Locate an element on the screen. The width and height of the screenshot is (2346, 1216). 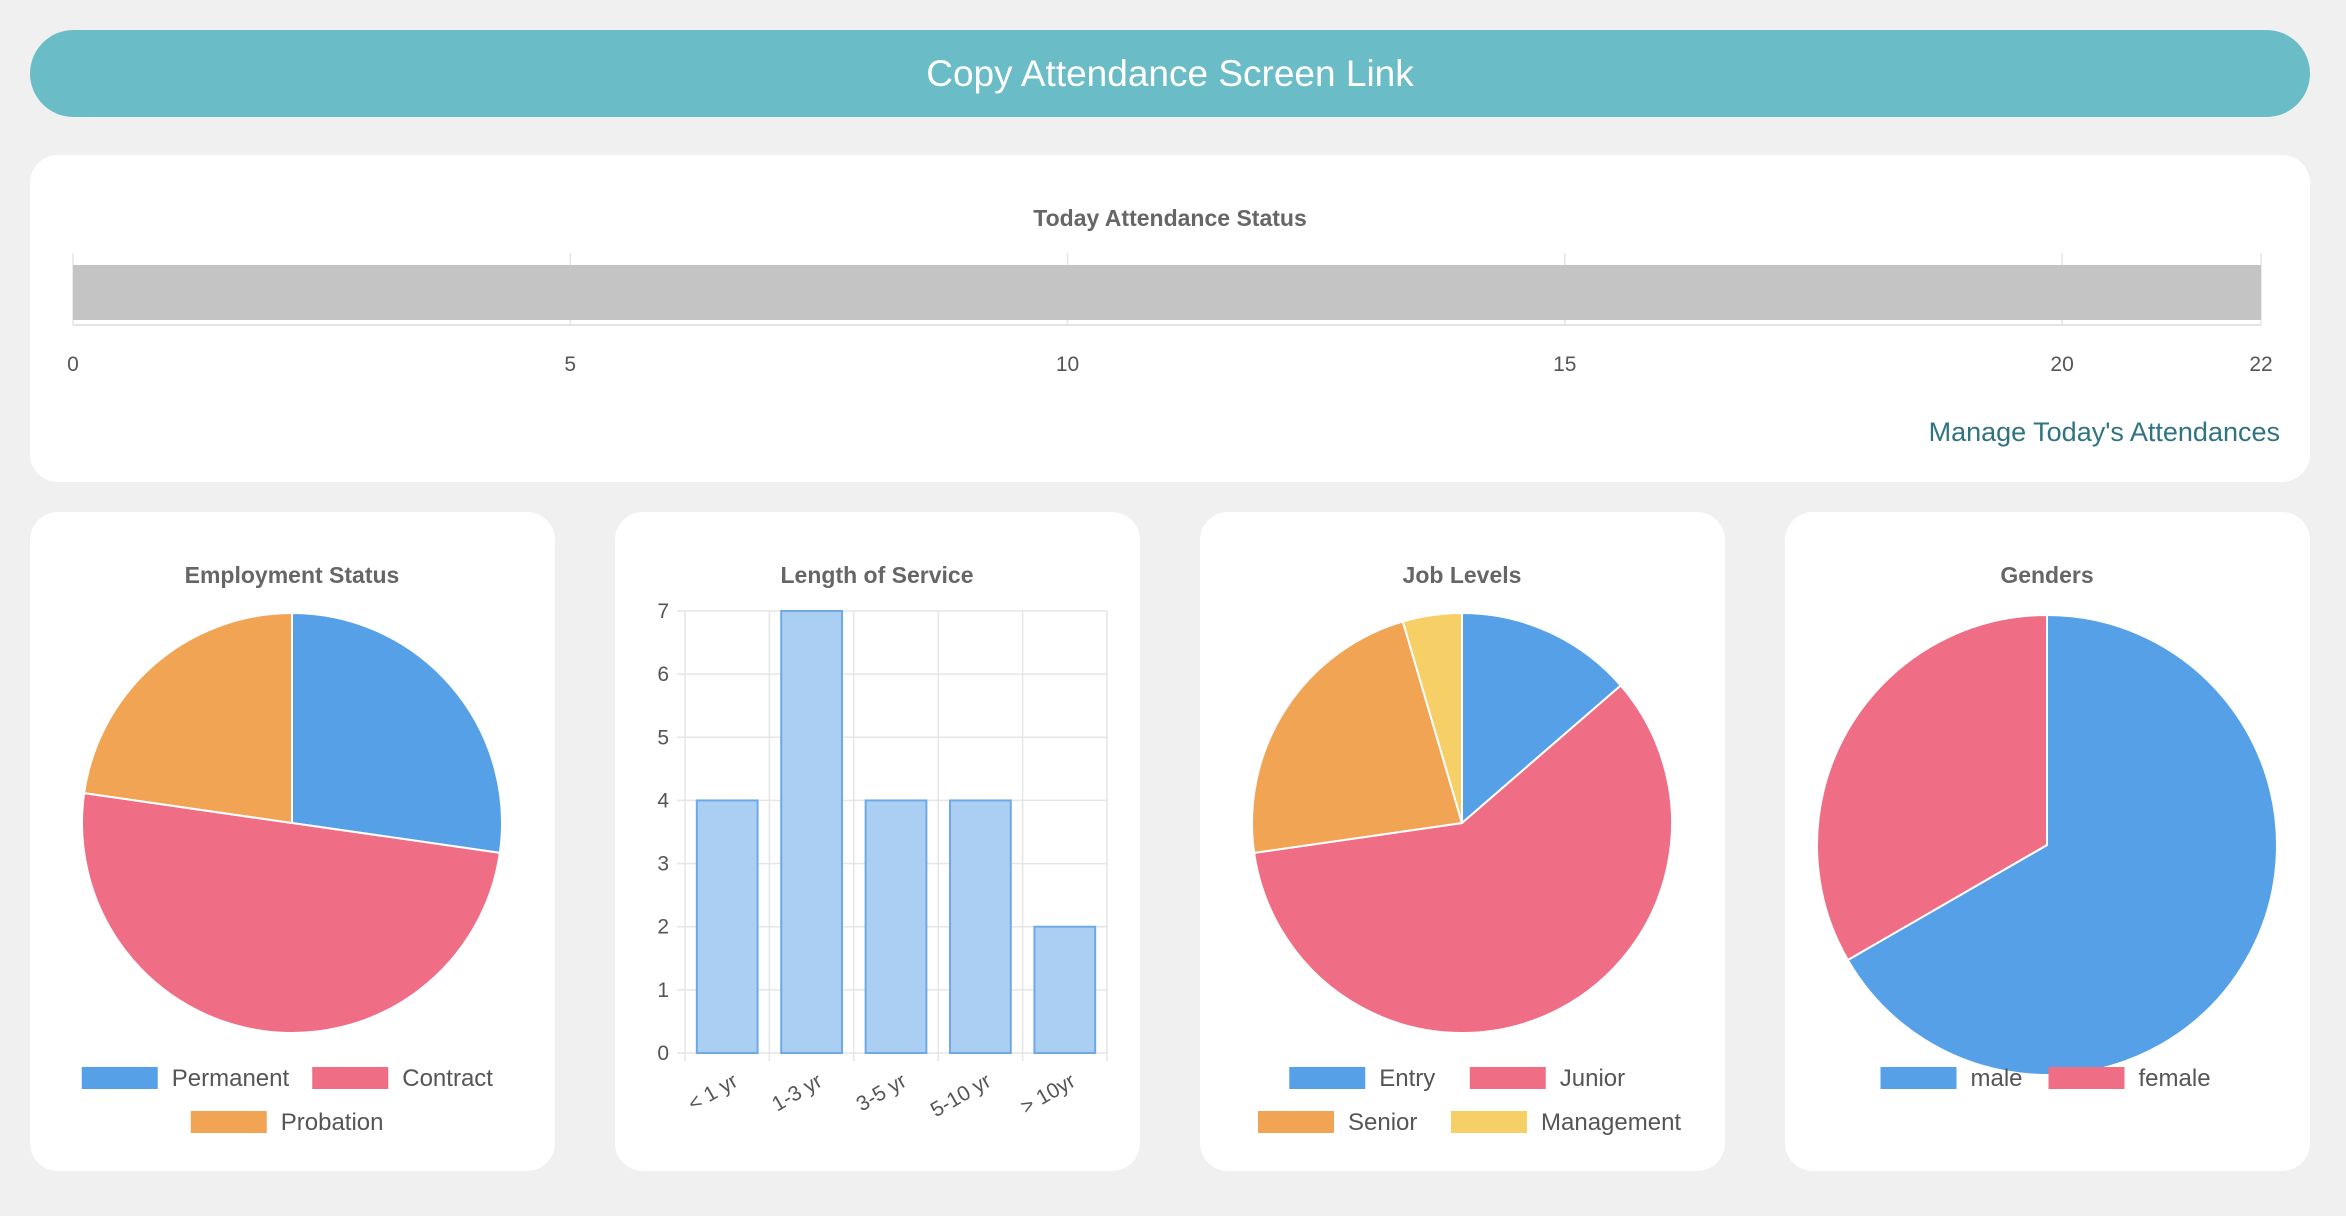
employment-legend-swatch-contract is located at coordinates (350, 1078).